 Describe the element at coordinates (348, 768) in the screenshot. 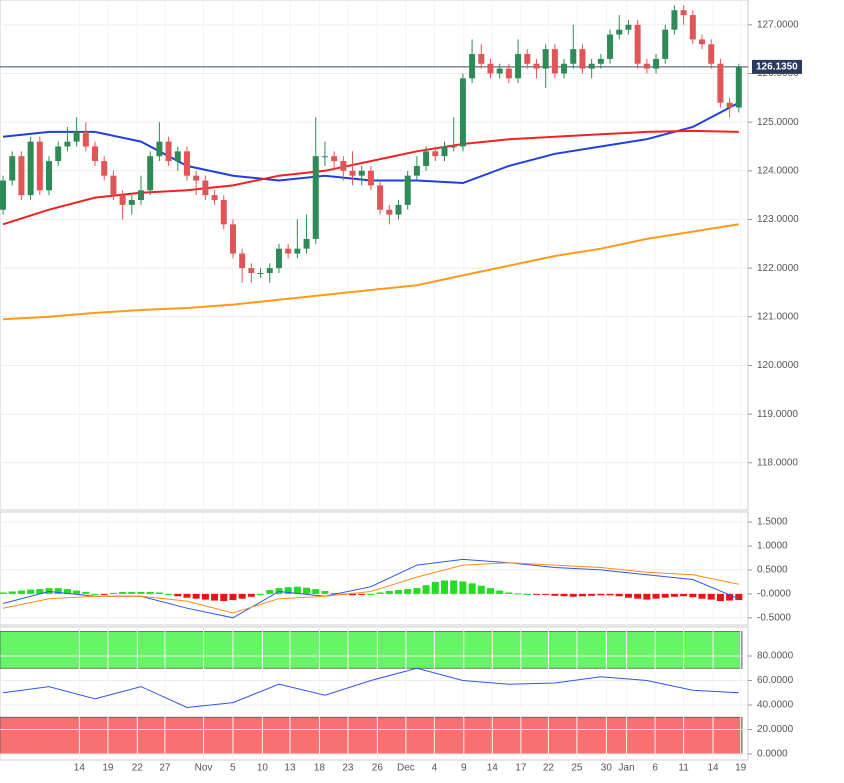

I see `x-tick-label: 23` at that location.